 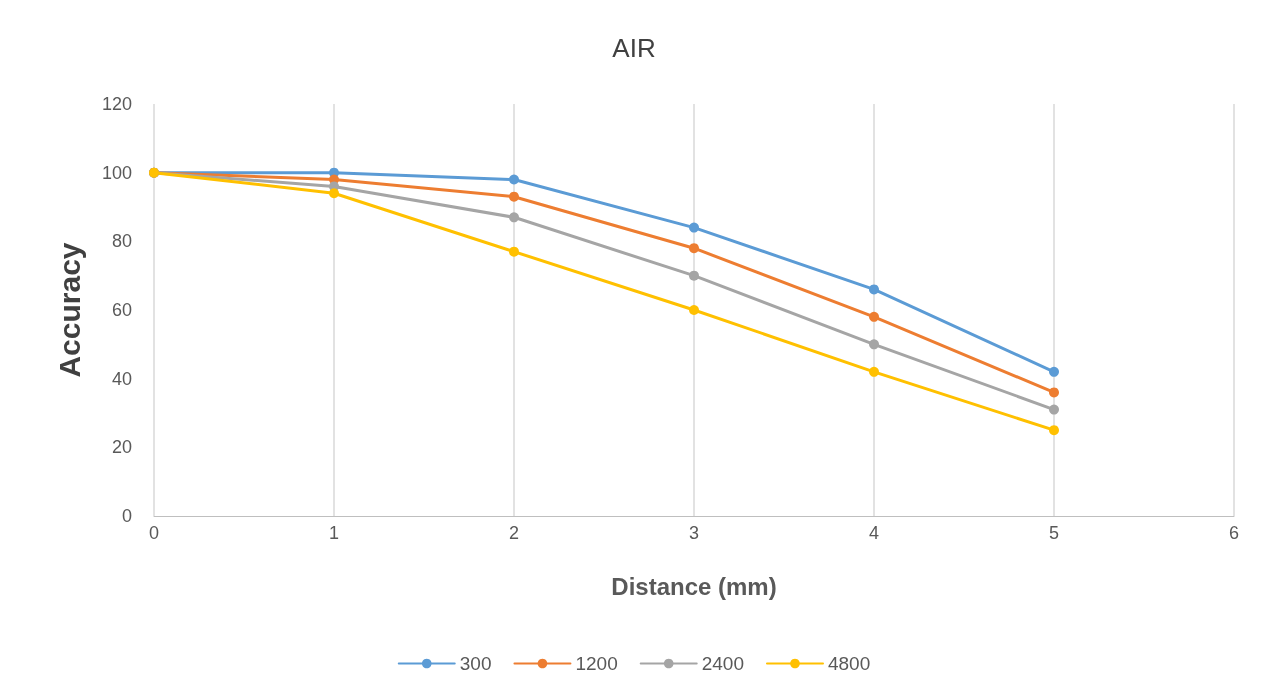 What do you see at coordinates (514, 533) in the screenshot?
I see `x-tick-label: 2` at bounding box center [514, 533].